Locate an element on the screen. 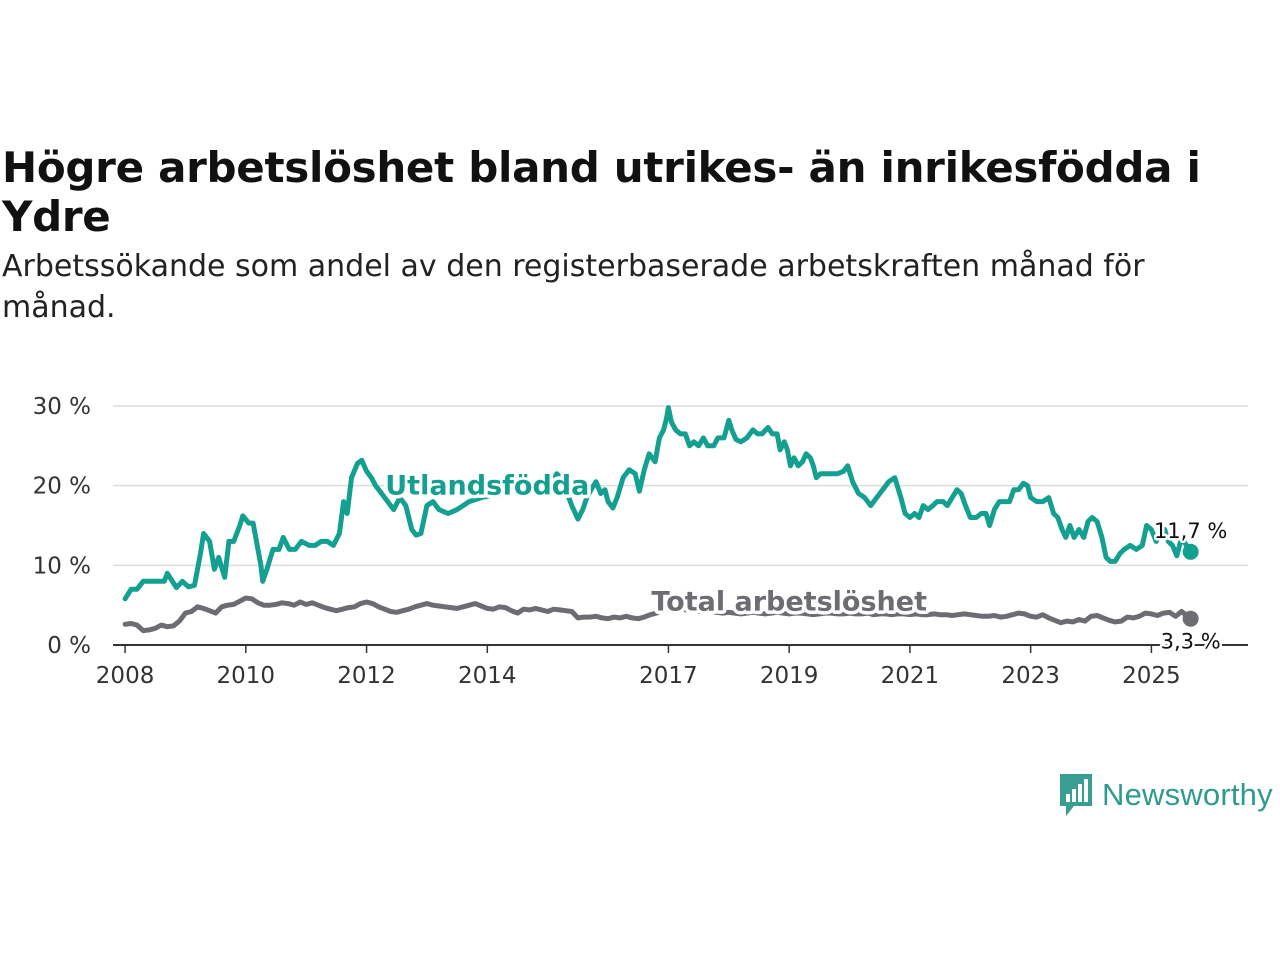 Image resolution: width=1280 pixels, height=960 pixels. y-tick-label: 10 % is located at coordinates (62, 566).